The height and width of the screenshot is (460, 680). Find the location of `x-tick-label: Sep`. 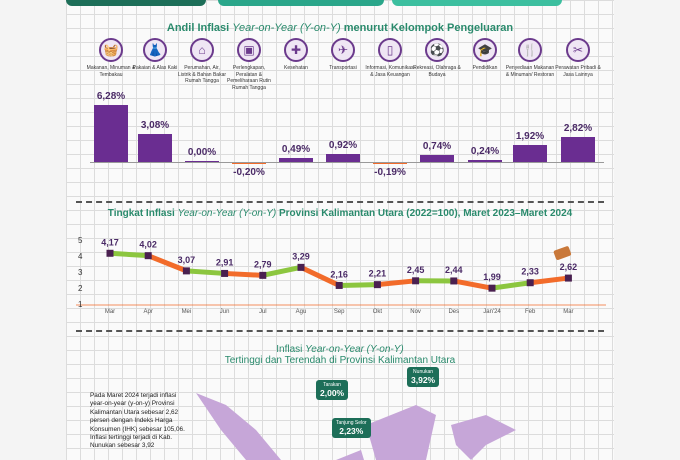

x-tick-label: Sep is located at coordinates (339, 312).